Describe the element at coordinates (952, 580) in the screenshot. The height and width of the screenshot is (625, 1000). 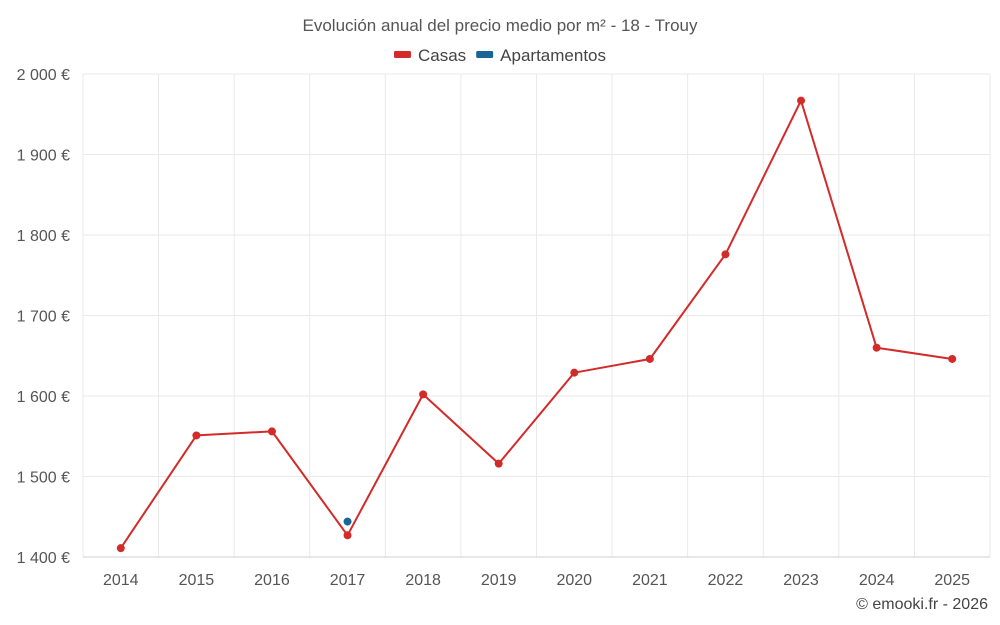
I see `x-tick-label: 2025` at that location.